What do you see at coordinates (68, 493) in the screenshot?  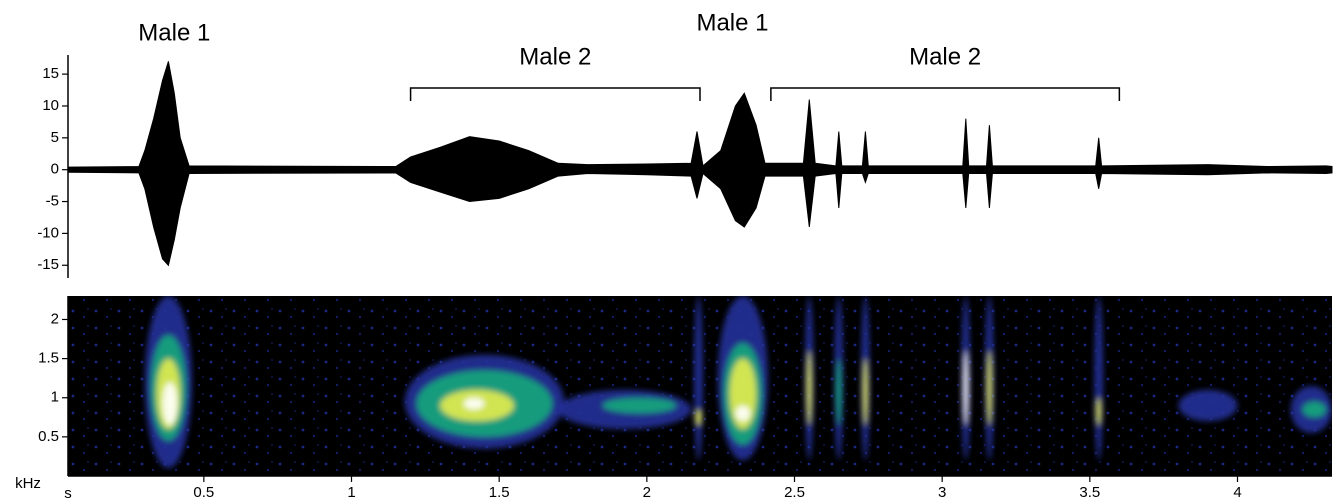 I see `x-axis-label: s` at bounding box center [68, 493].